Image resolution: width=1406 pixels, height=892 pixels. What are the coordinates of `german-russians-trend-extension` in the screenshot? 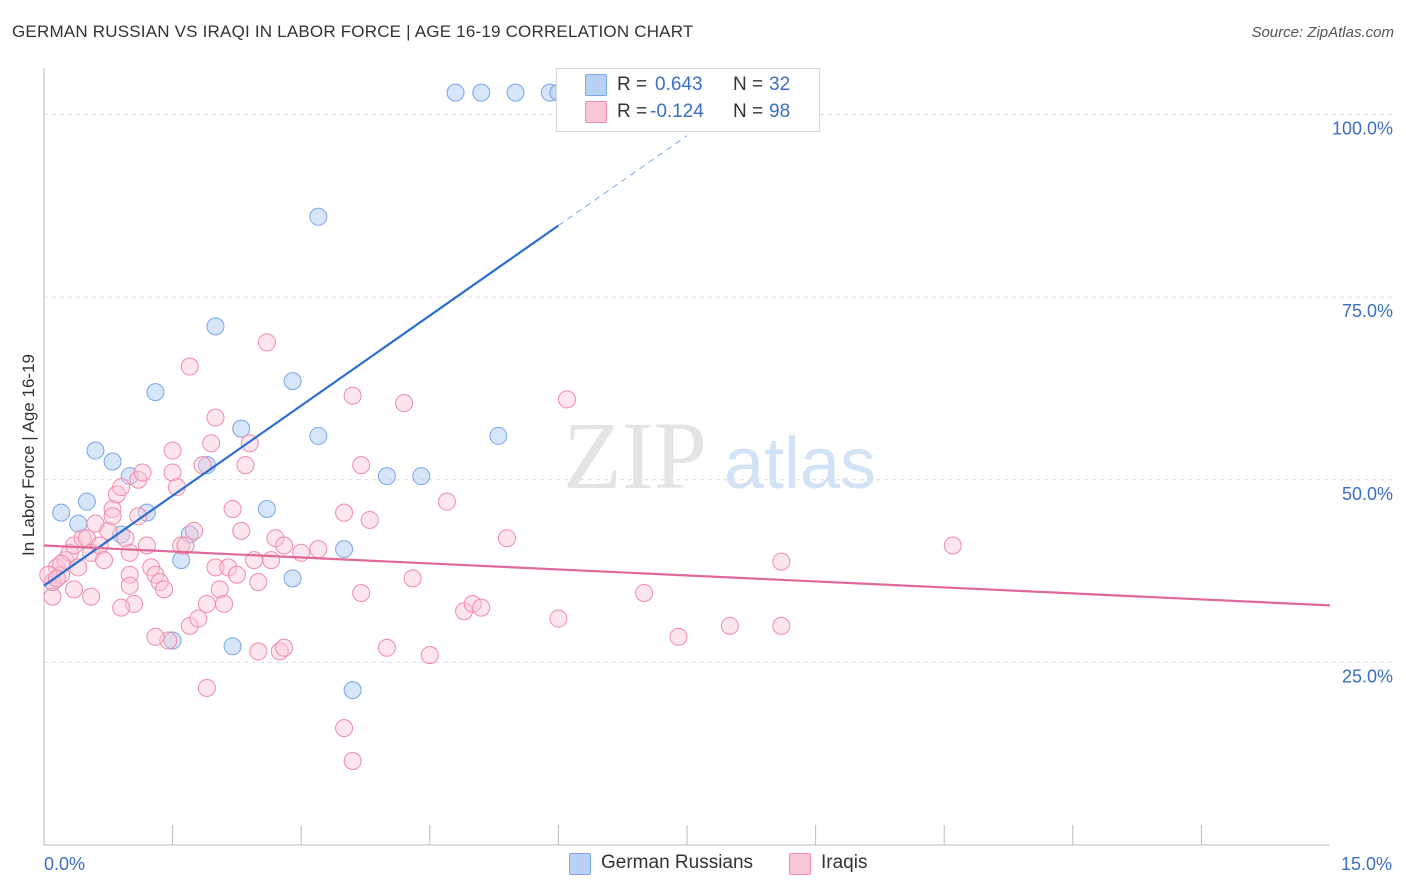 It's located at (623, 180).